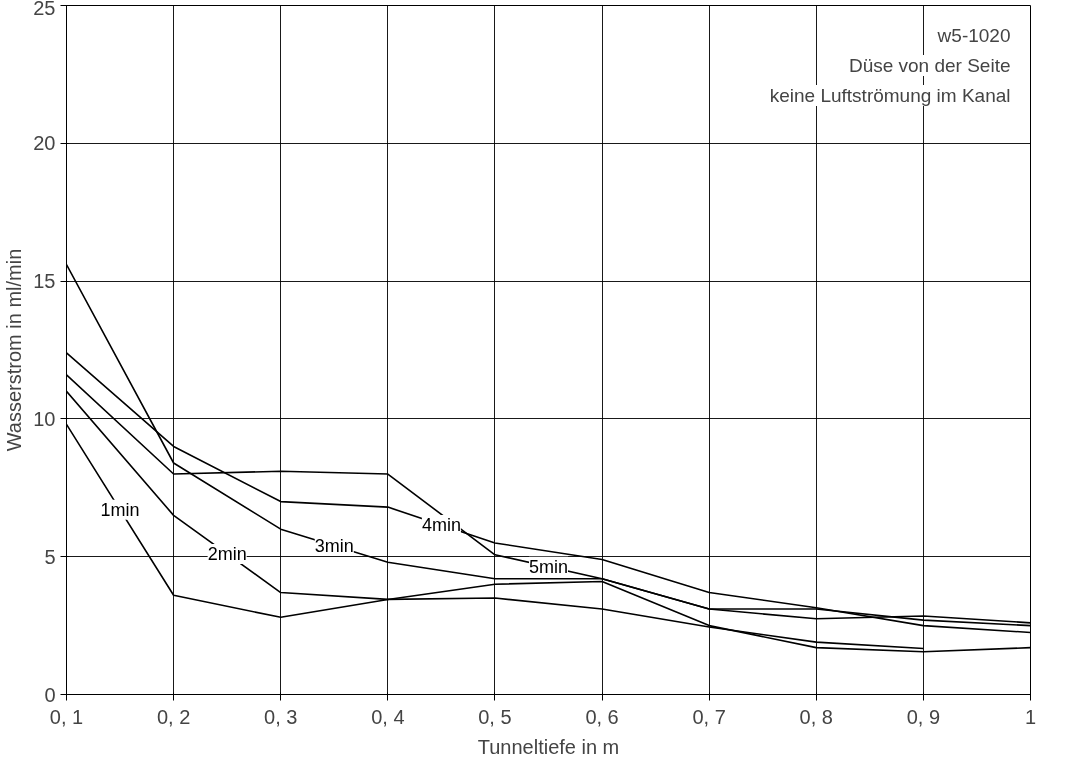 The image size is (1071, 774). I want to click on x-tick-label: 0, 3, so click(281, 716).